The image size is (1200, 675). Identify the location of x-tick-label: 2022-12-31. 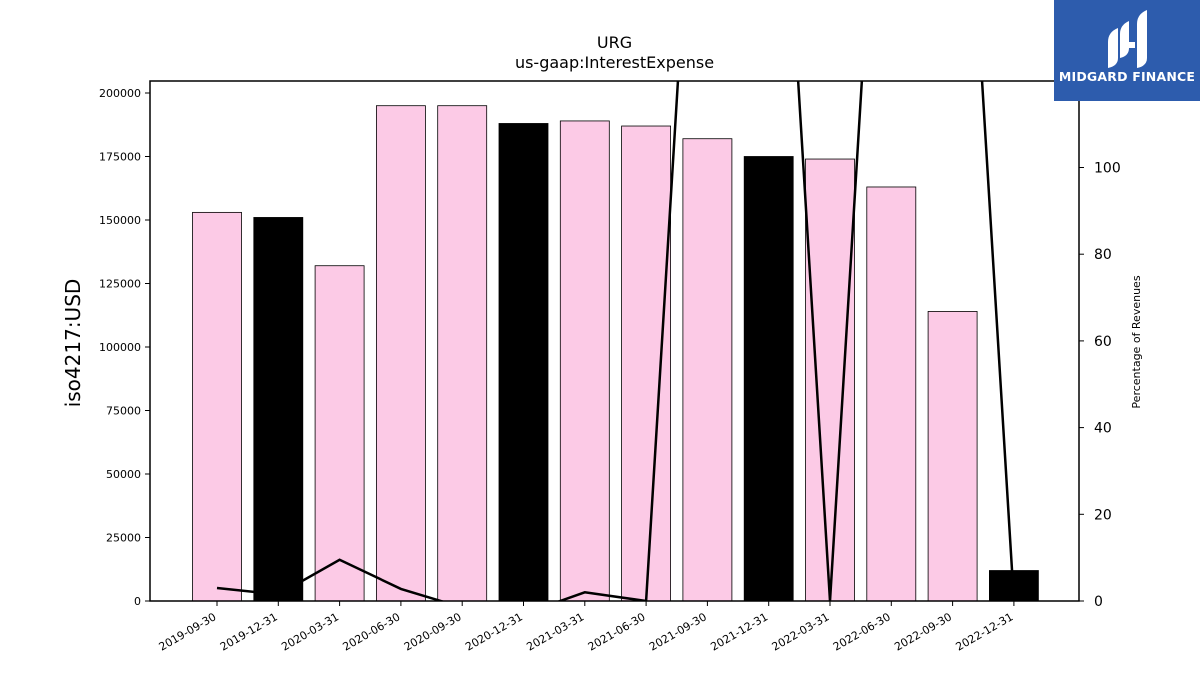
(985, 631).